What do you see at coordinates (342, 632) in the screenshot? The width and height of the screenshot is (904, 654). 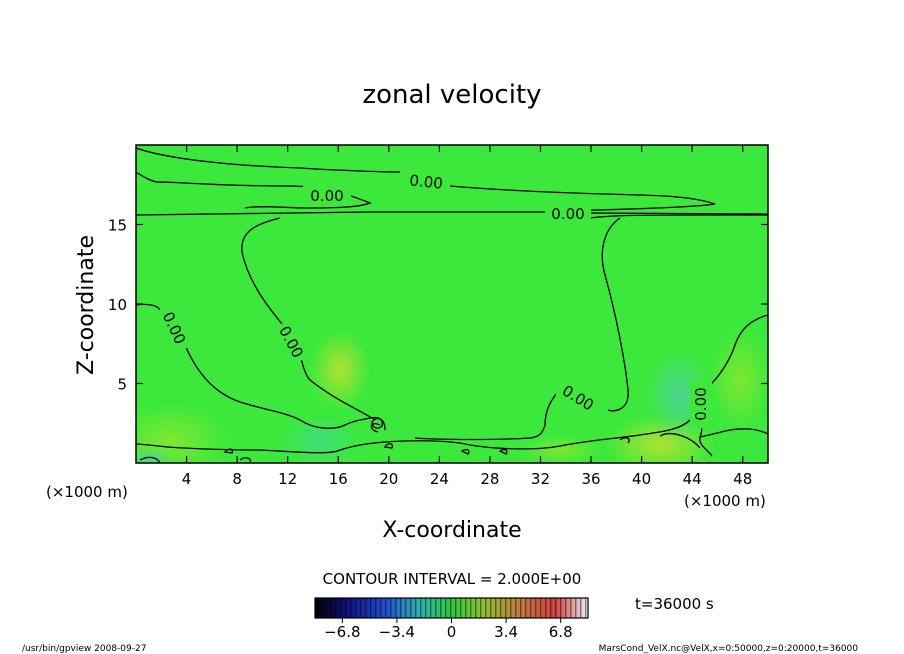 I see `colorbar-tick-label: −6.8` at bounding box center [342, 632].